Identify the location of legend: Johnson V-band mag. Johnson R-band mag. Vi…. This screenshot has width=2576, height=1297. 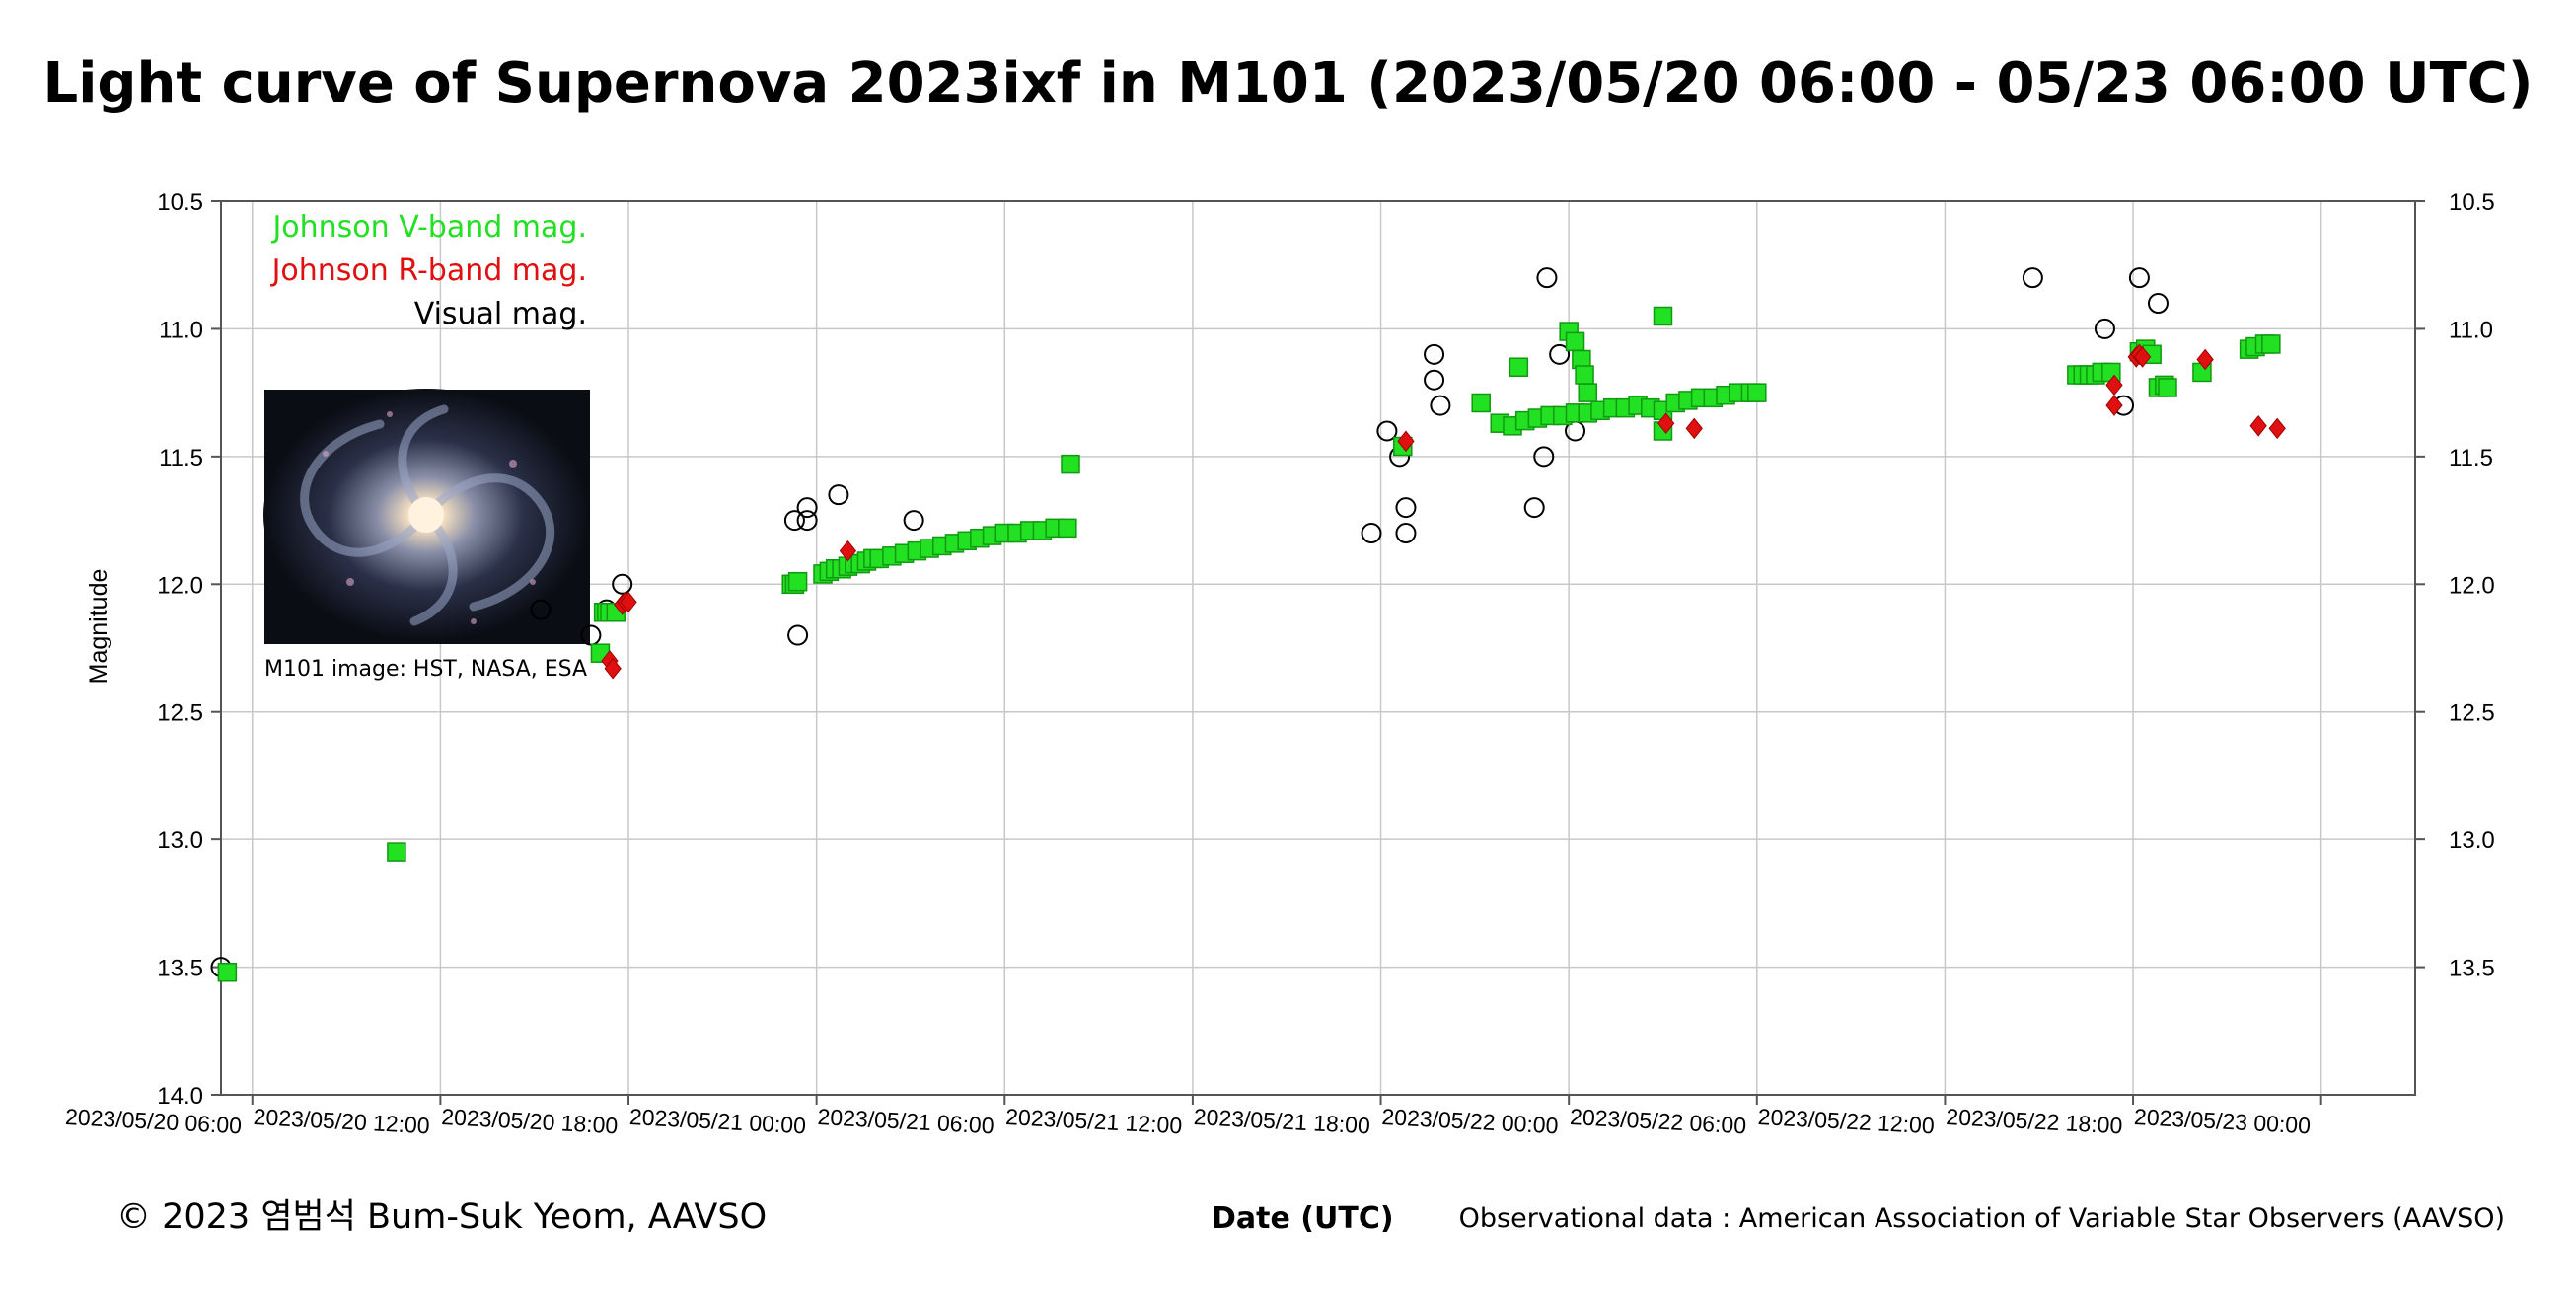
(428, 271).